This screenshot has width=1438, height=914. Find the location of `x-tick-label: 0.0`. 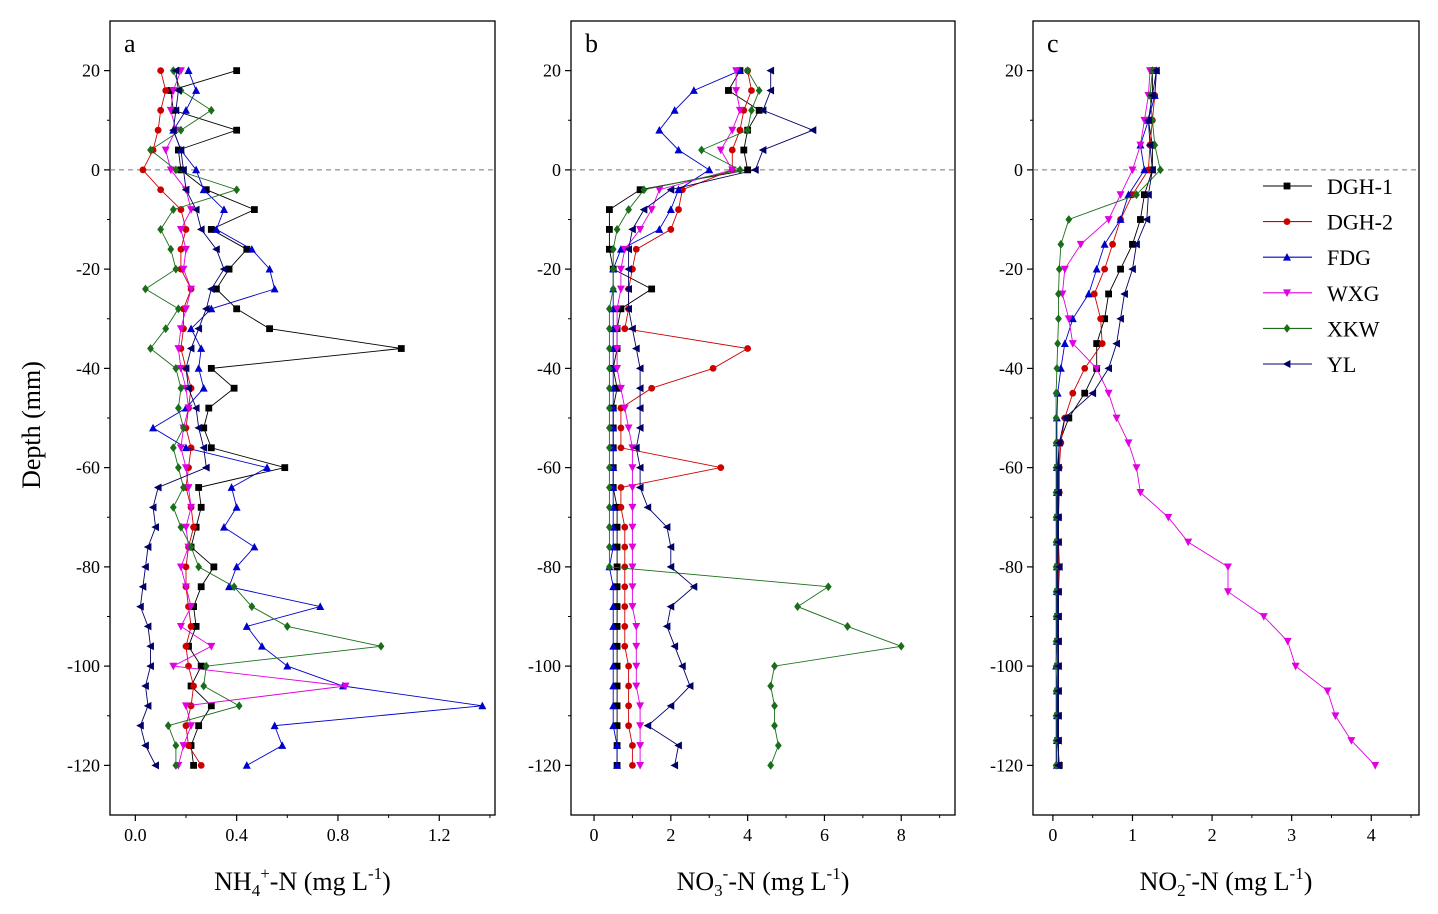

x-tick-label: 0.0 is located at coordinates (135, 835).